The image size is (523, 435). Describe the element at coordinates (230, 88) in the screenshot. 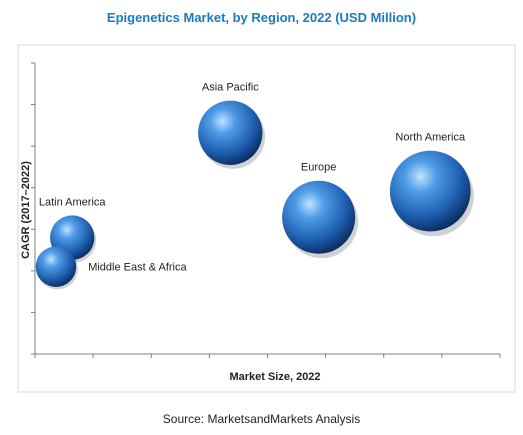

I see `bubble-label-asia-pacific: Asia Pacific` at that location.